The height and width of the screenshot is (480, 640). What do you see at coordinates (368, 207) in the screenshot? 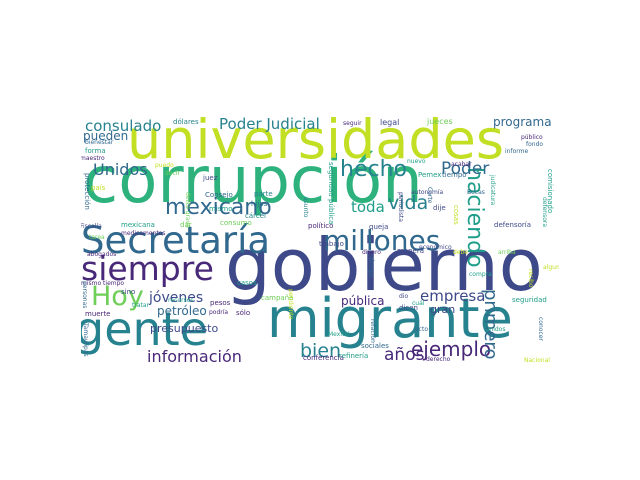
I see `cloud-word: toda` at bounding box center [368, 207].